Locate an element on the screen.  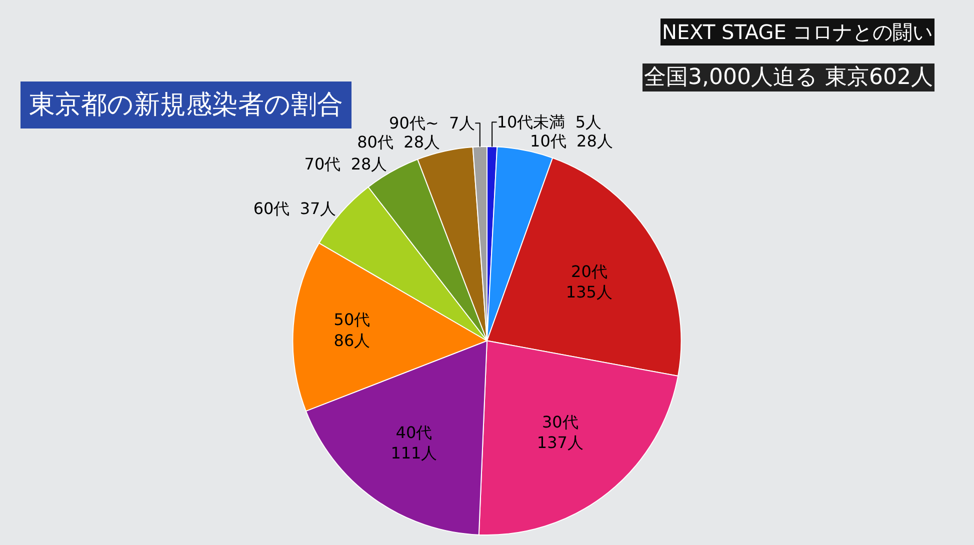
slice-label: 70代 28人 is located at coordinates (346, 164).